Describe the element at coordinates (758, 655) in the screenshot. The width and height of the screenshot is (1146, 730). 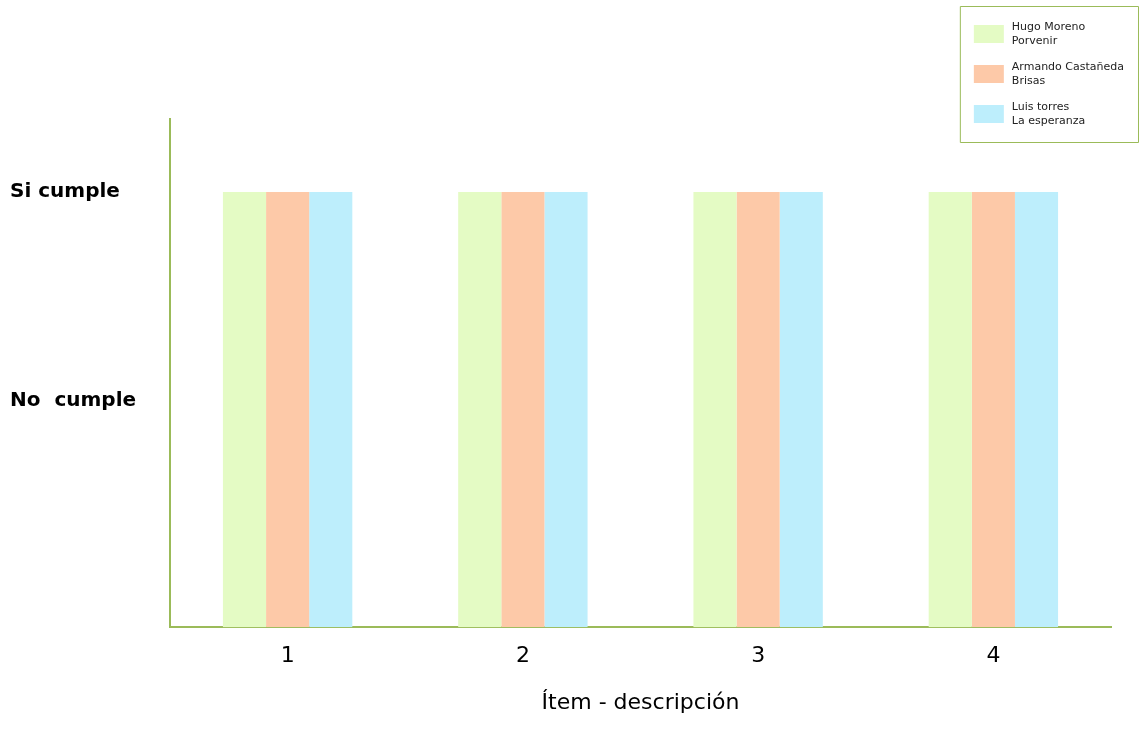
I see `x-tick-label: 3` at that location.